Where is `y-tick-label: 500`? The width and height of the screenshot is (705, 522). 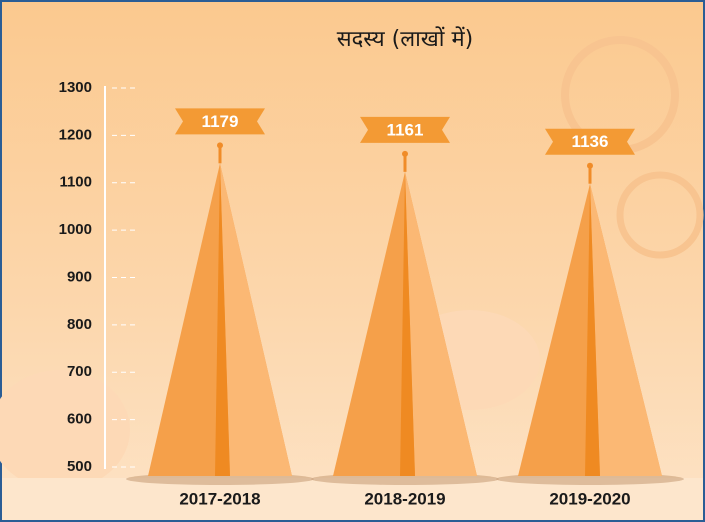 y-tick-label: 500 is located at coordinates (79, 466).